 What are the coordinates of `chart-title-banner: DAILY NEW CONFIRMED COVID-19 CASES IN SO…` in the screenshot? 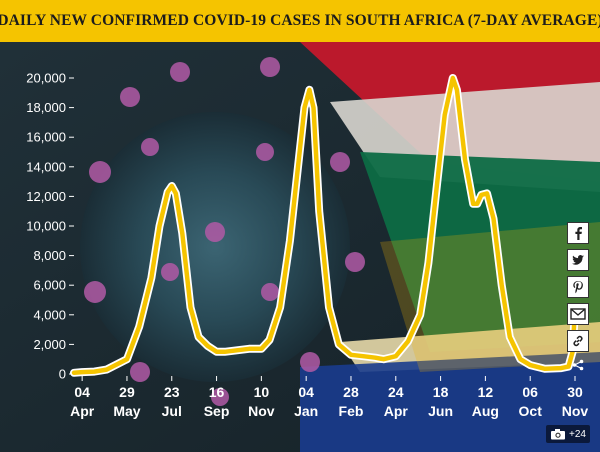 It's located at (300, 21).